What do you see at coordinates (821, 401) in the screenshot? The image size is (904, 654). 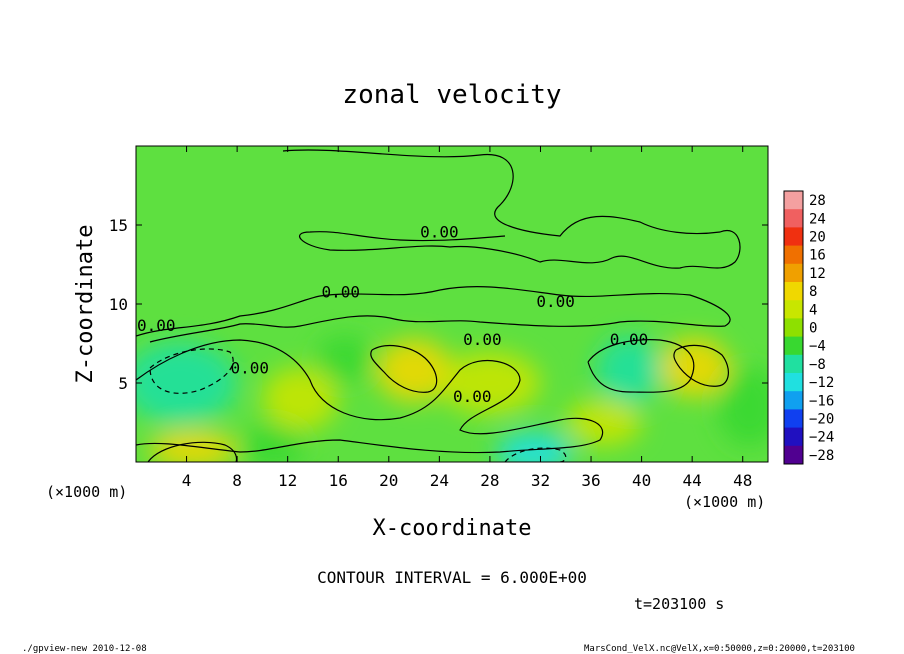 I see `colorbar-label-11: −16` at bounding box center [821, 401].